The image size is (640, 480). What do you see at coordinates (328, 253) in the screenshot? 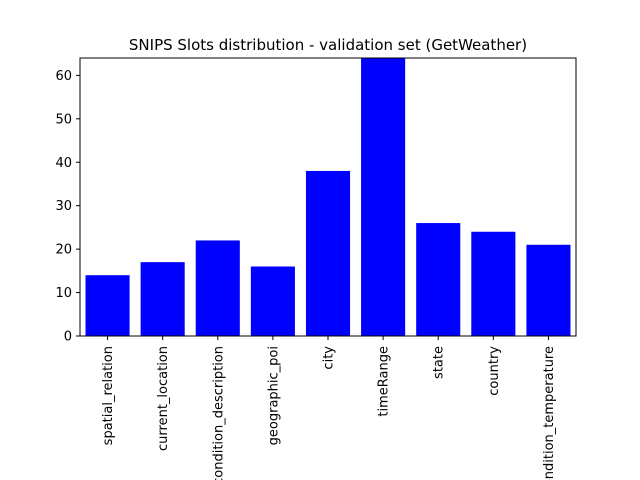
I see `bar-city` at bounding box center [328, 253].